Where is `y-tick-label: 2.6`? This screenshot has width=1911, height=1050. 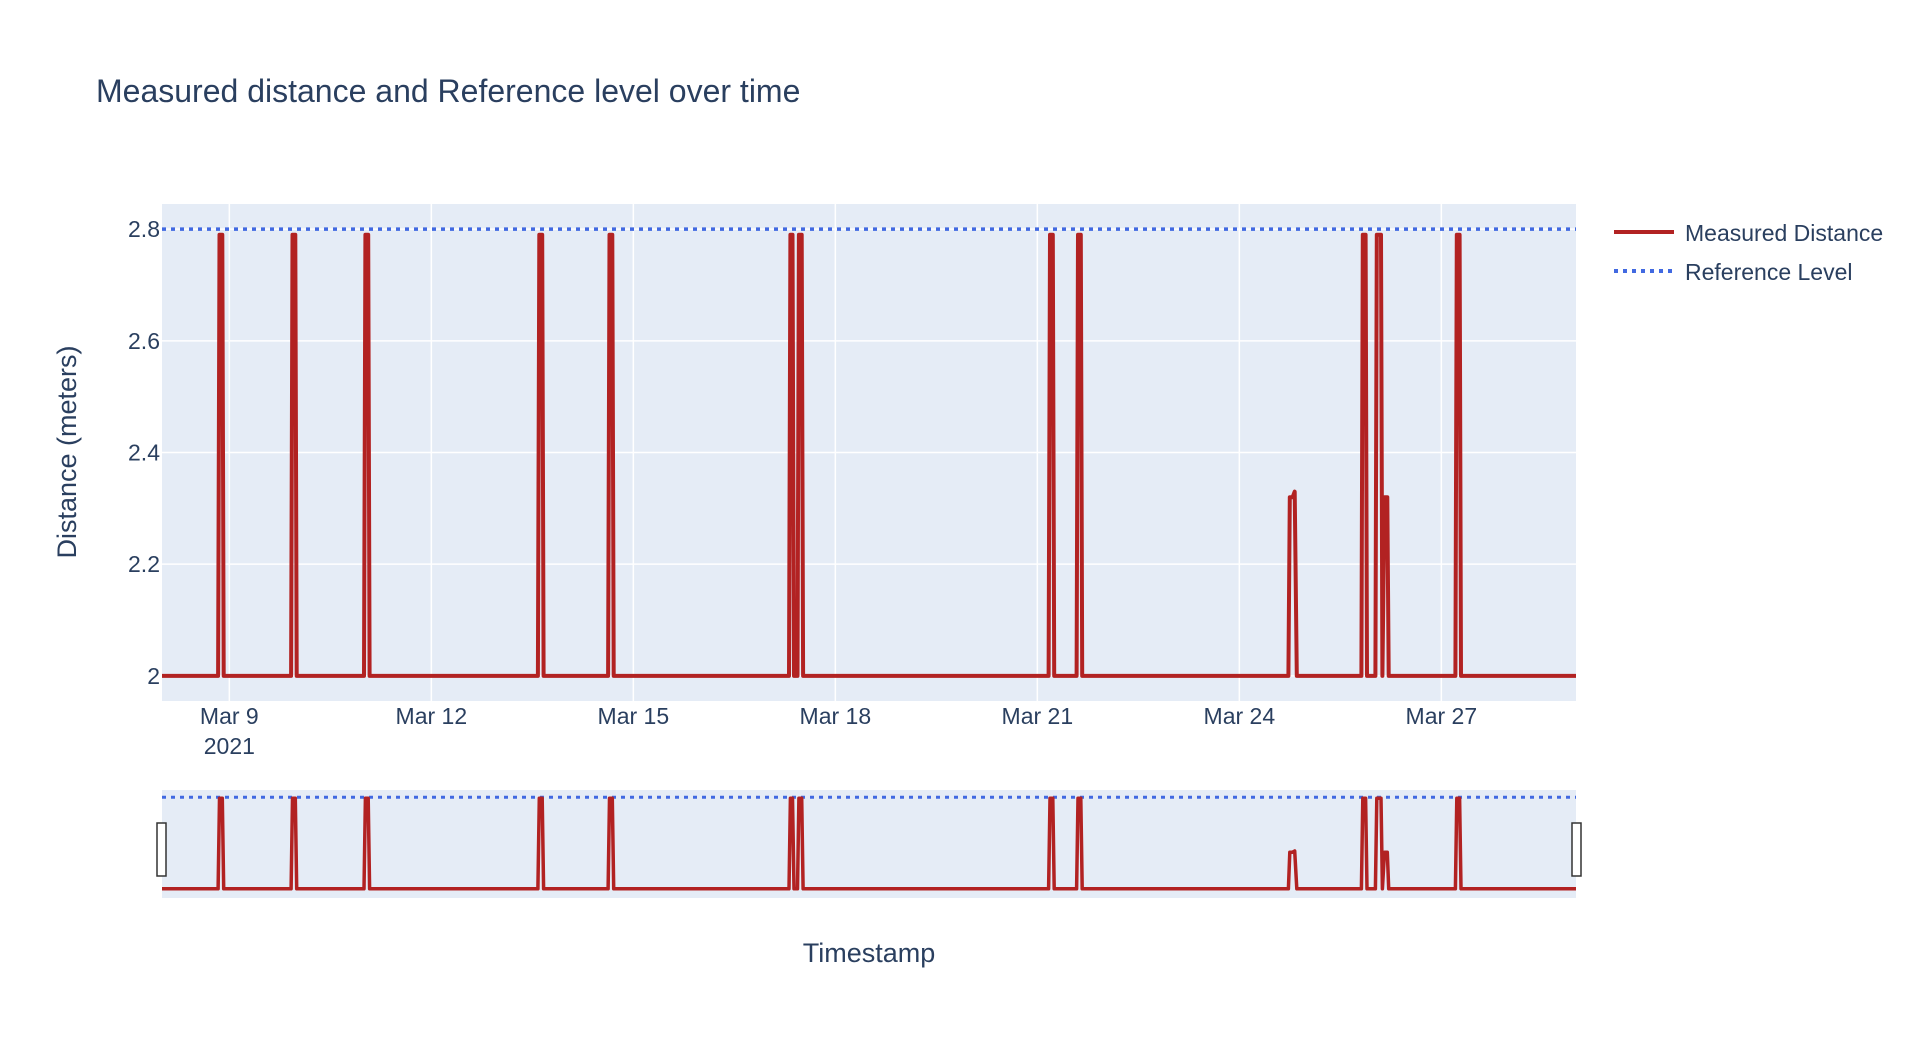
y-tick-label: 2.6 is located at coordinates (144, 341).